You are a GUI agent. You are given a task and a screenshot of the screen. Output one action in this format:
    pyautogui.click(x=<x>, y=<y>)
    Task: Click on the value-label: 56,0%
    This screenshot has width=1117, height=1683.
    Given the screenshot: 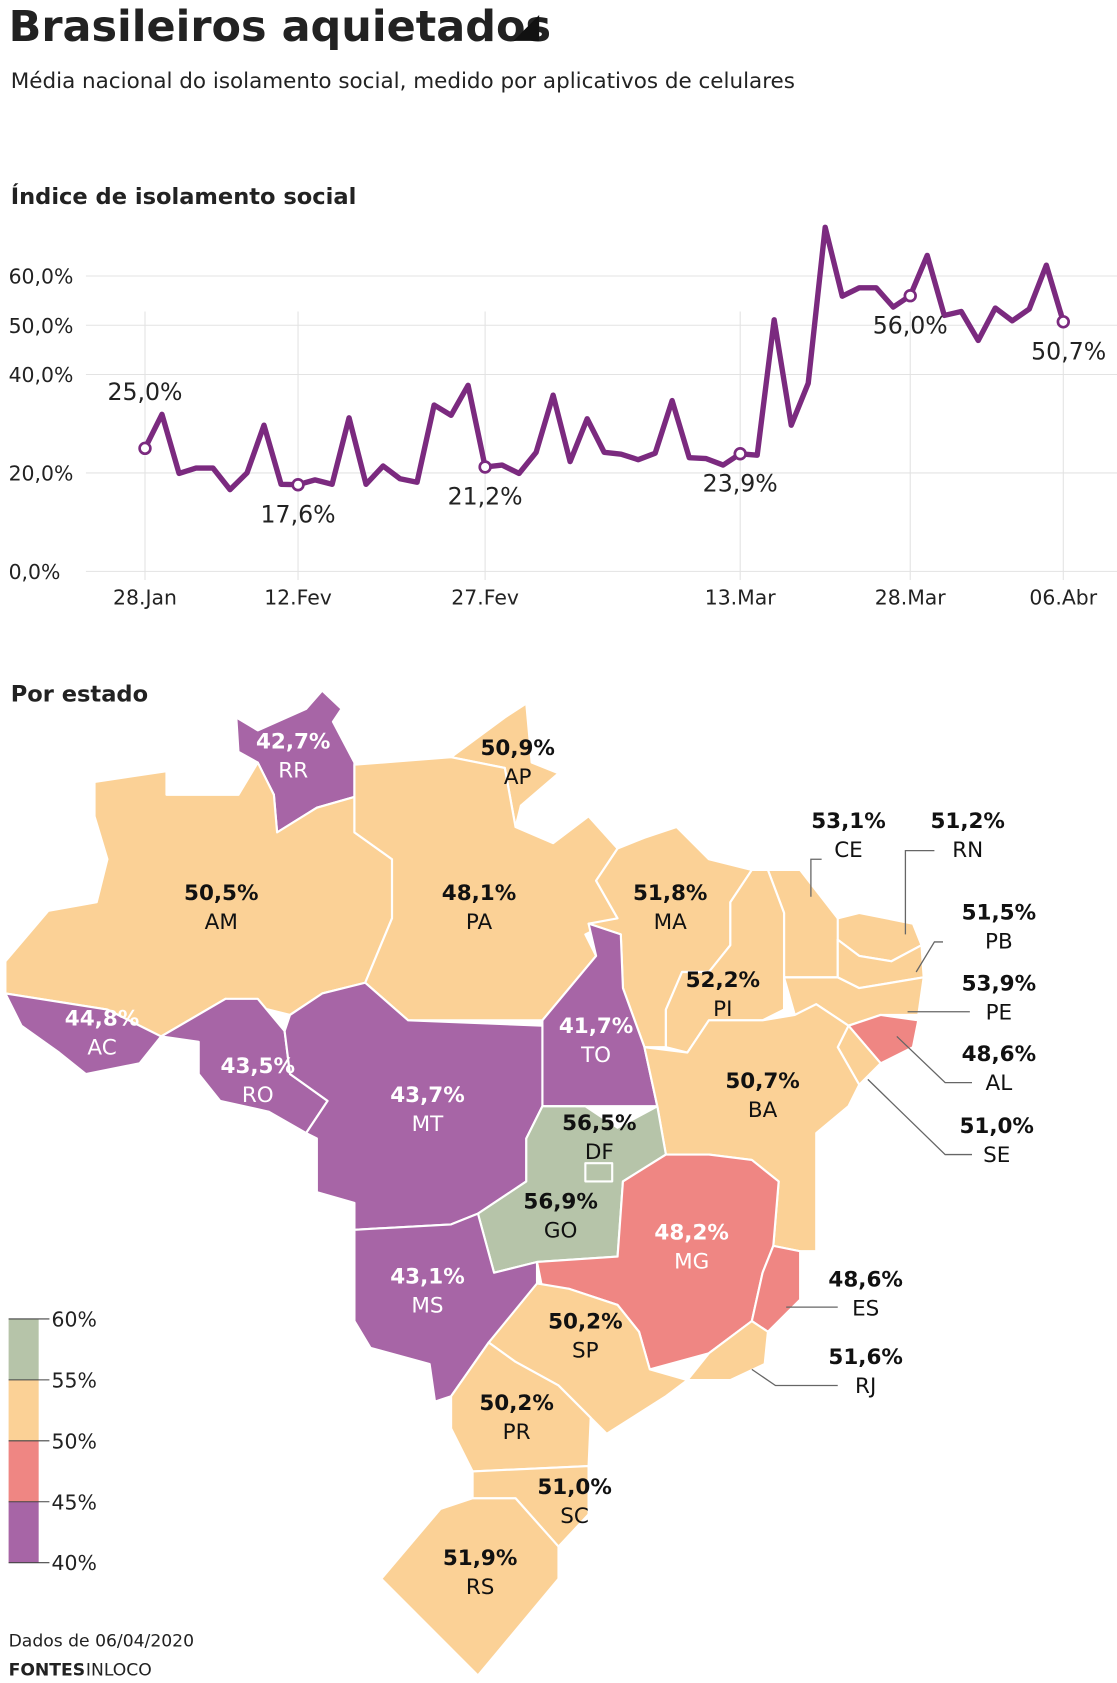 What is the action you would take?
    pyautogui.click(x=910, y=325)
    